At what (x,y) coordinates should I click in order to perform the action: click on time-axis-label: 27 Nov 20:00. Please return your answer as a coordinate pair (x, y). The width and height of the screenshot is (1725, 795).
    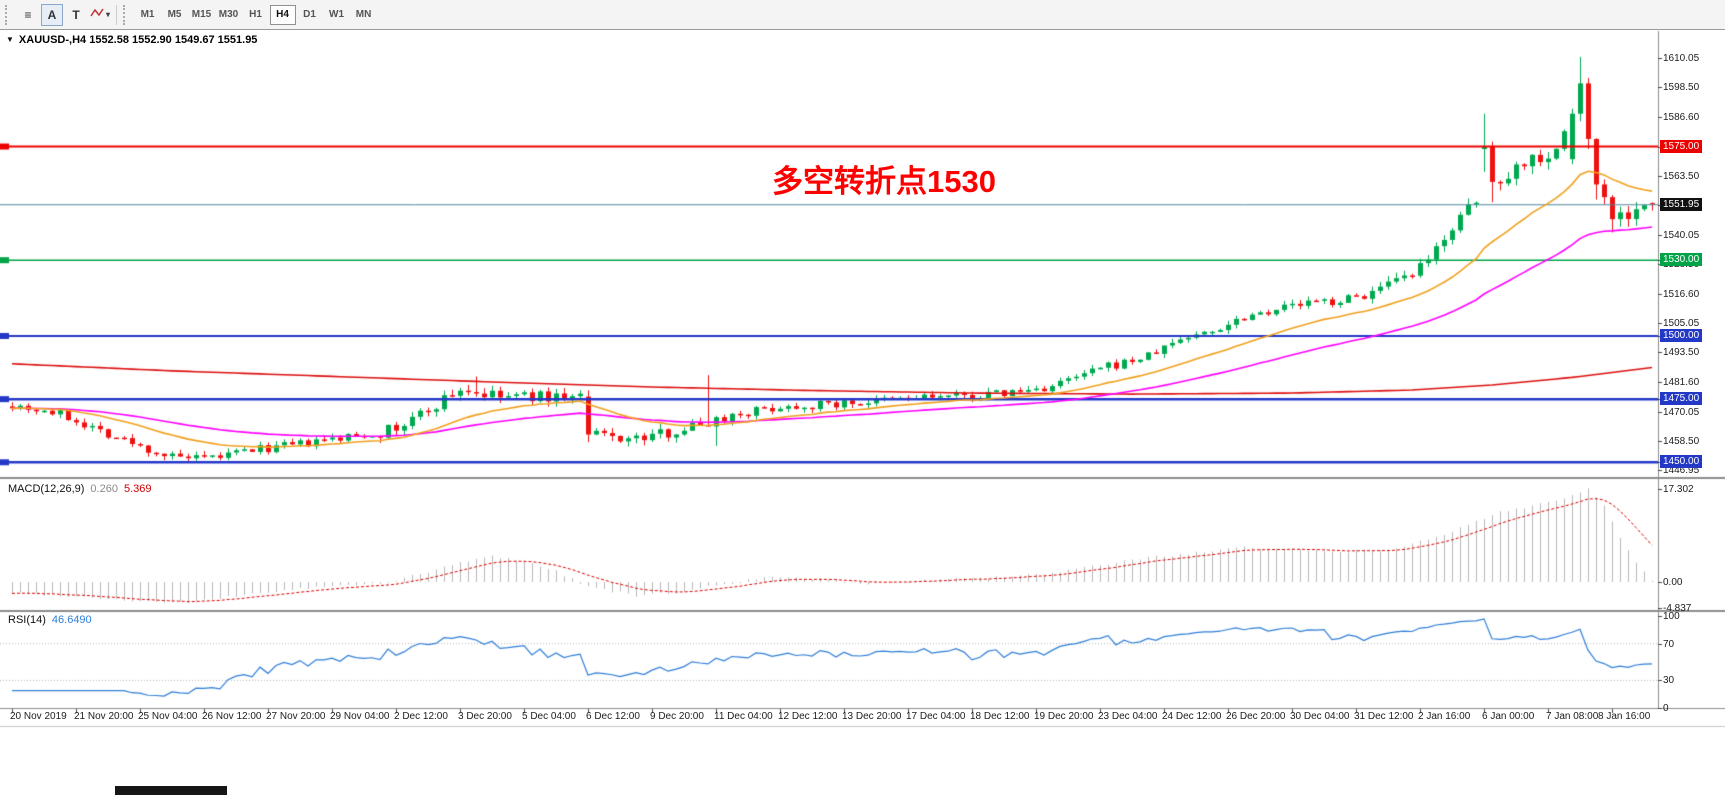
    Looking at the image, I should click on (296, 716).